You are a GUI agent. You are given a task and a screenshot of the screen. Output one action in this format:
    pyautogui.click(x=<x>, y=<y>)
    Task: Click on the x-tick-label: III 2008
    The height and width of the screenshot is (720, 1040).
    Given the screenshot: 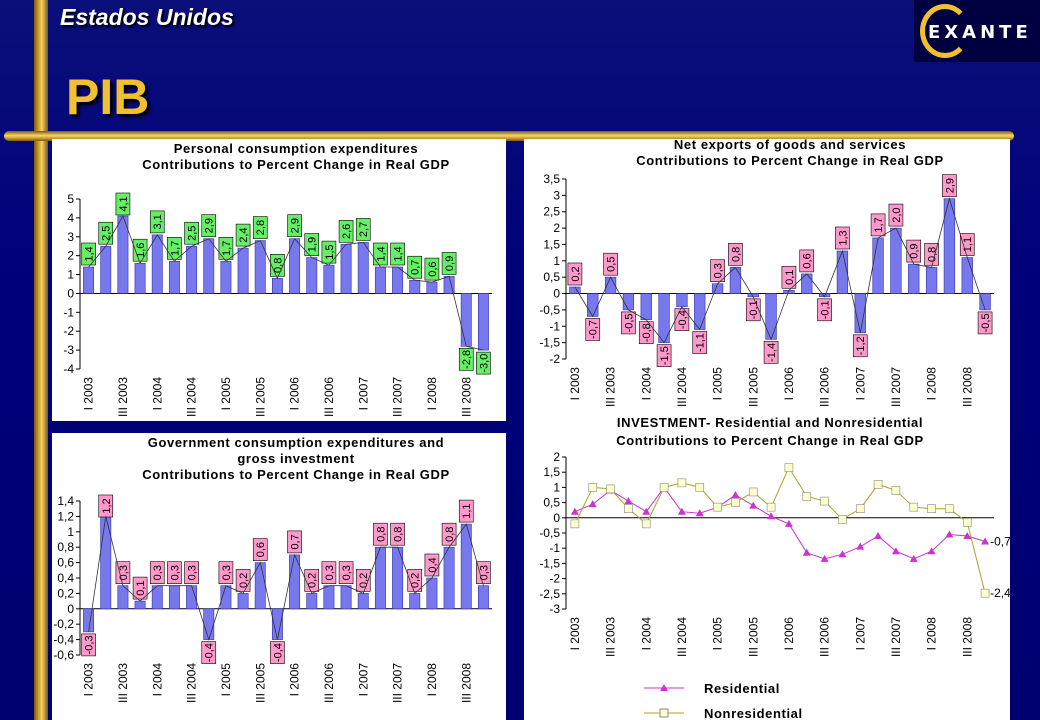 What is the action you would take?
    pyautogui.click(x=466, y=683)
    